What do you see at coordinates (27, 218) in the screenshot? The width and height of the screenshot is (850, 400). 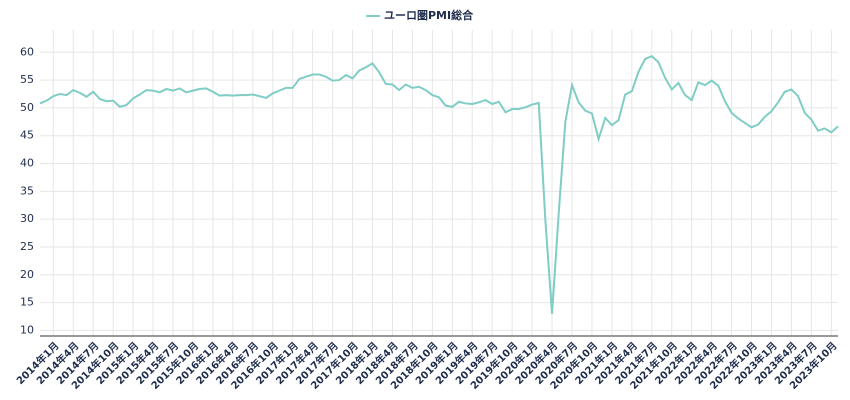 I see `y-tick-label: 30` at bounding box center [27, 218].